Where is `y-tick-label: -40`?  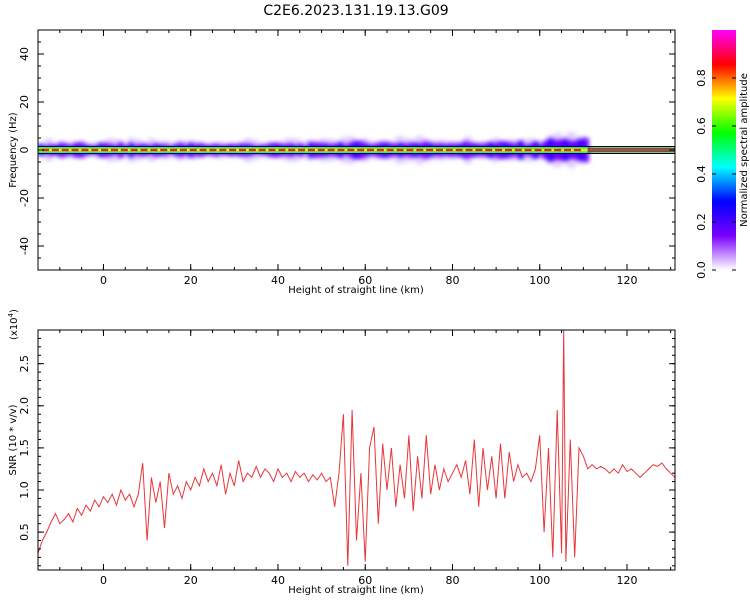
y-tick-label: -40 is located at coordinates (24, 246).